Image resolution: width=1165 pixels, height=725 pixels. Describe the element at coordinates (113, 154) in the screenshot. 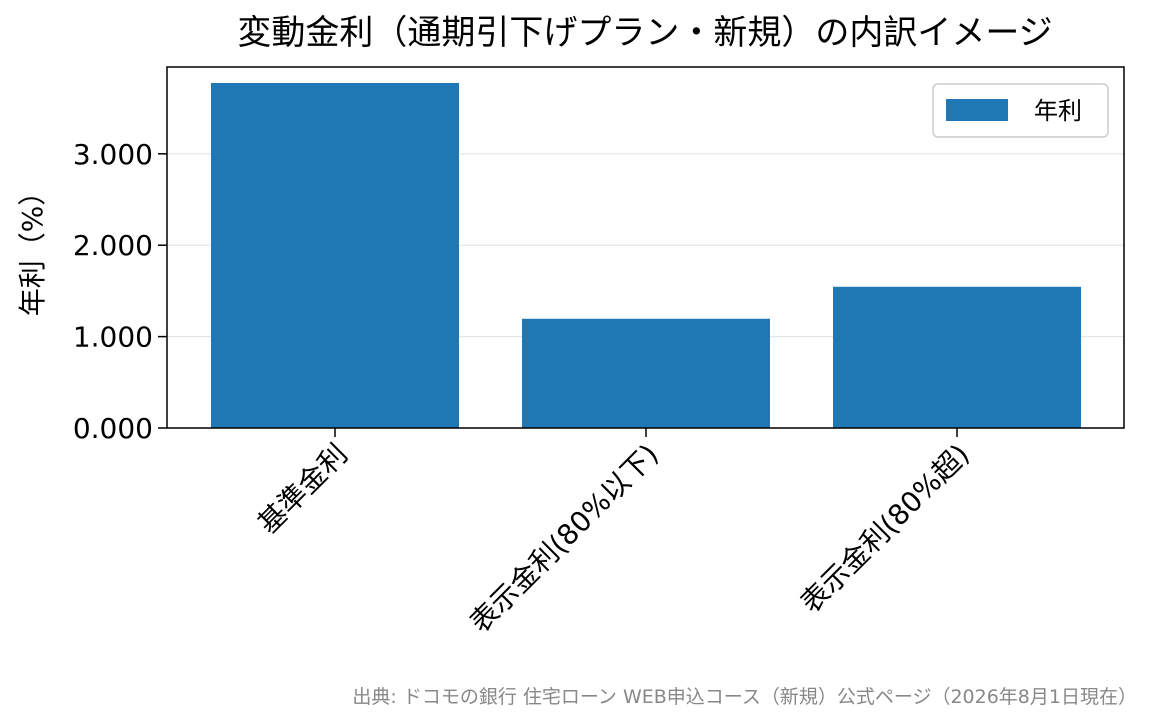

I see `y-tick-label: 3.000` at that location.